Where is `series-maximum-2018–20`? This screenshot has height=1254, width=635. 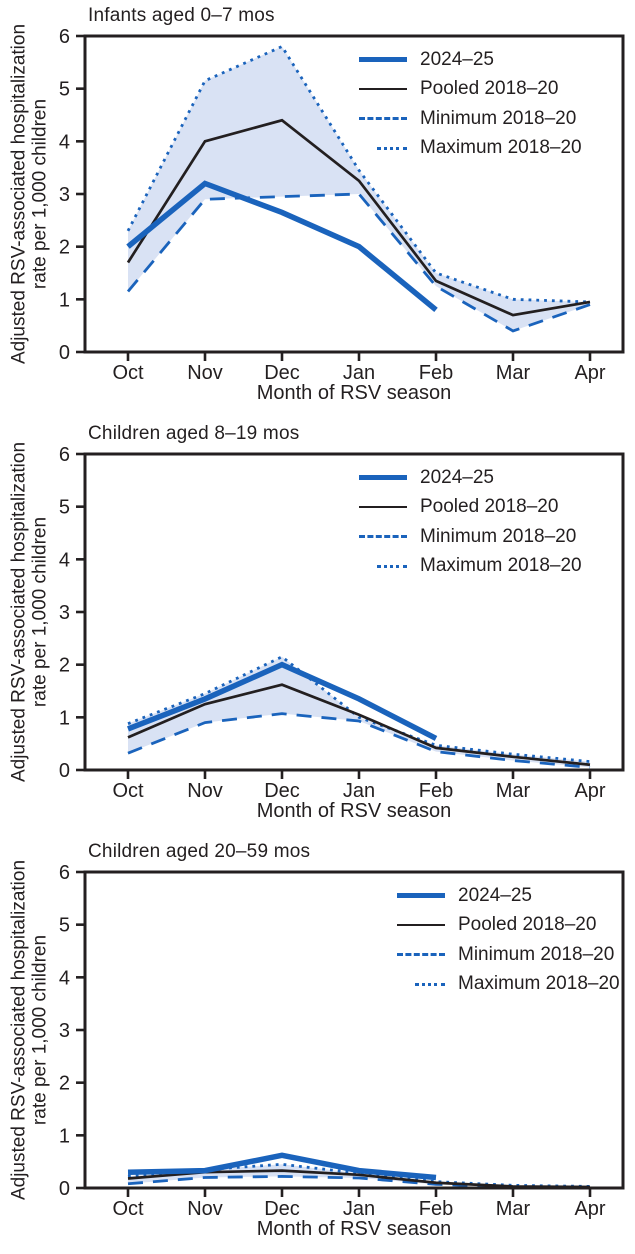 series-maximum-2018–20 is located at coordinates (359, 709).